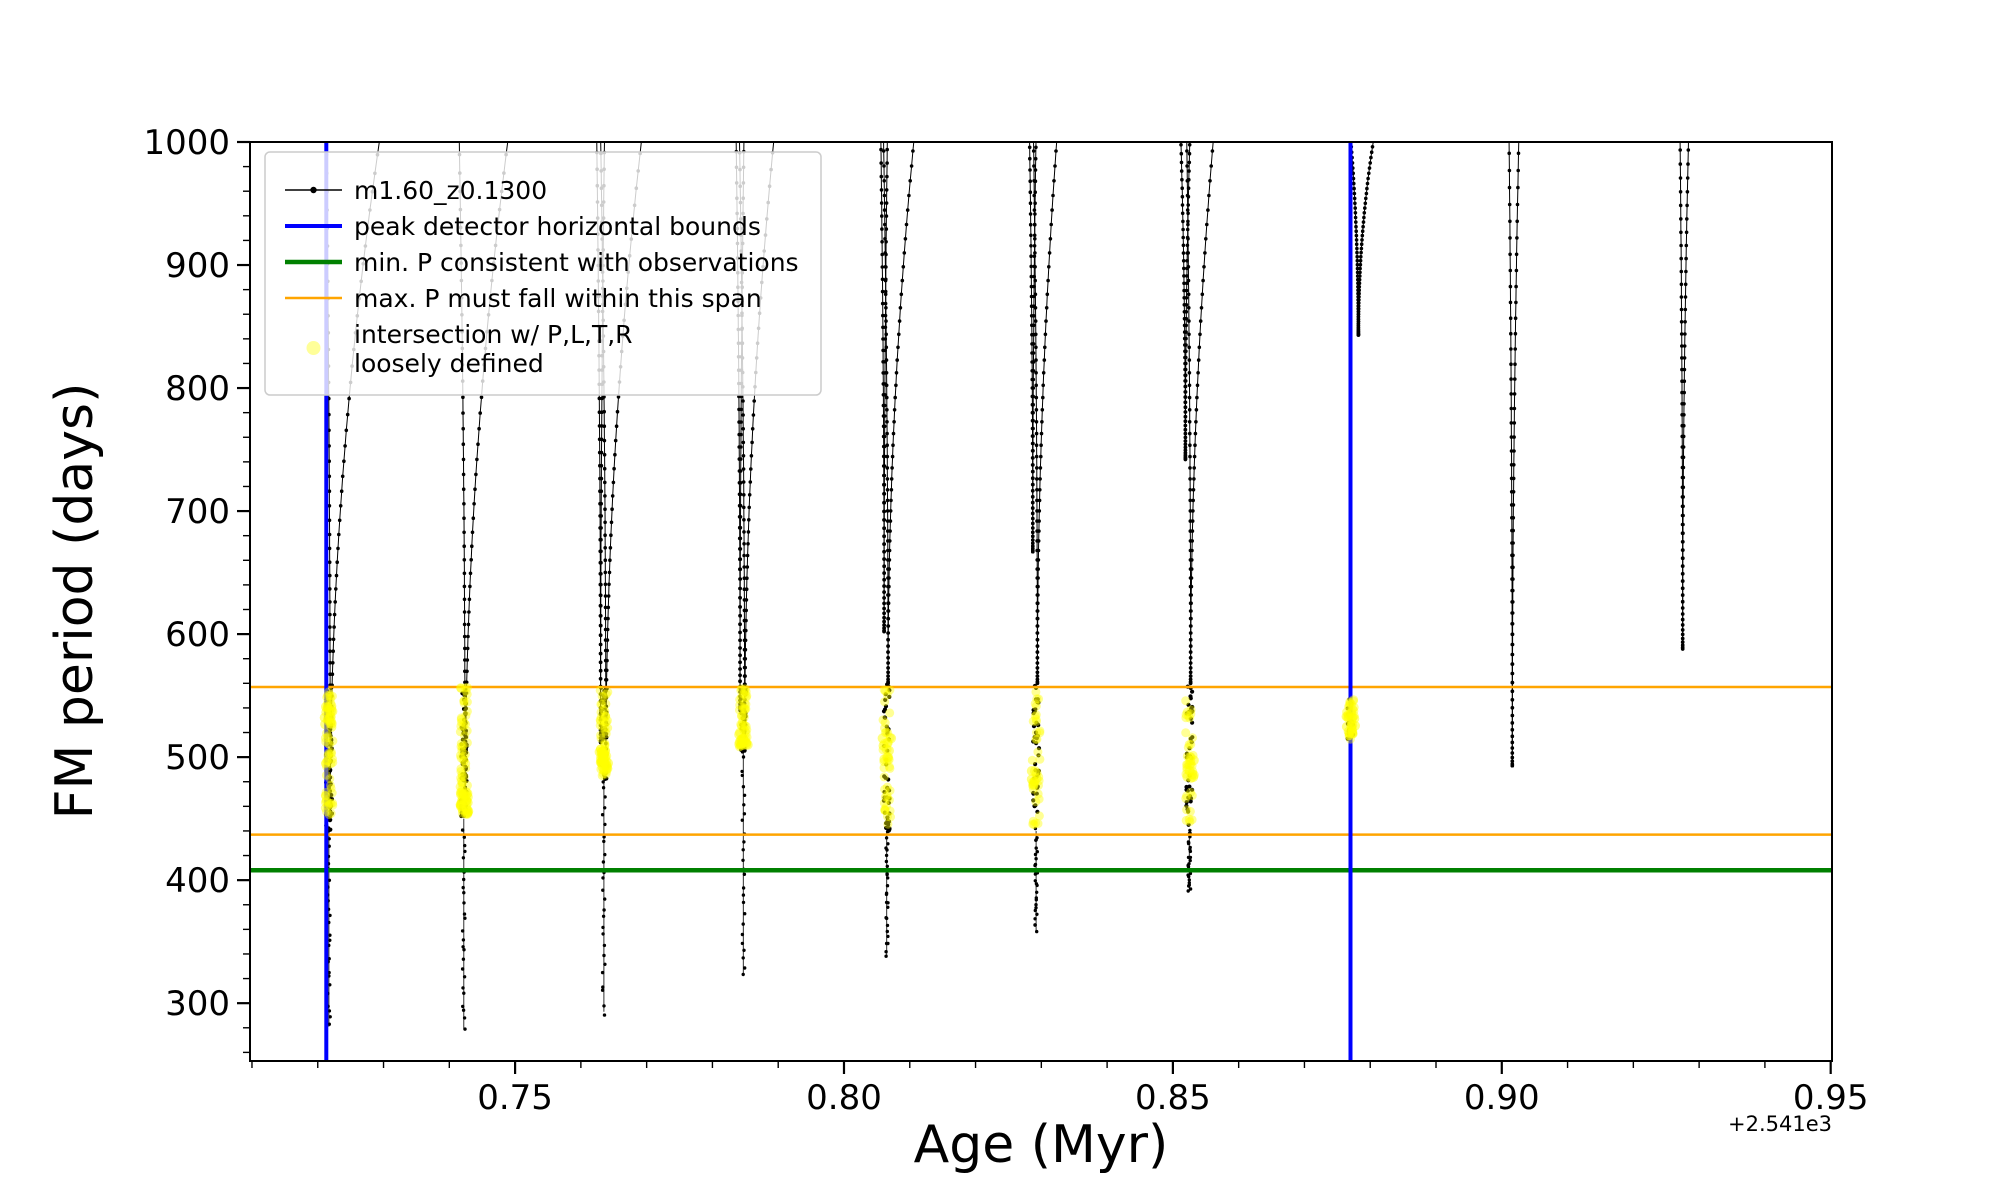 The image size is (2000, 1200). What do you see at coordinates (197, 881) in the screenshot?
I see `y-tick-label: 400` at bounding box center [197, 881].